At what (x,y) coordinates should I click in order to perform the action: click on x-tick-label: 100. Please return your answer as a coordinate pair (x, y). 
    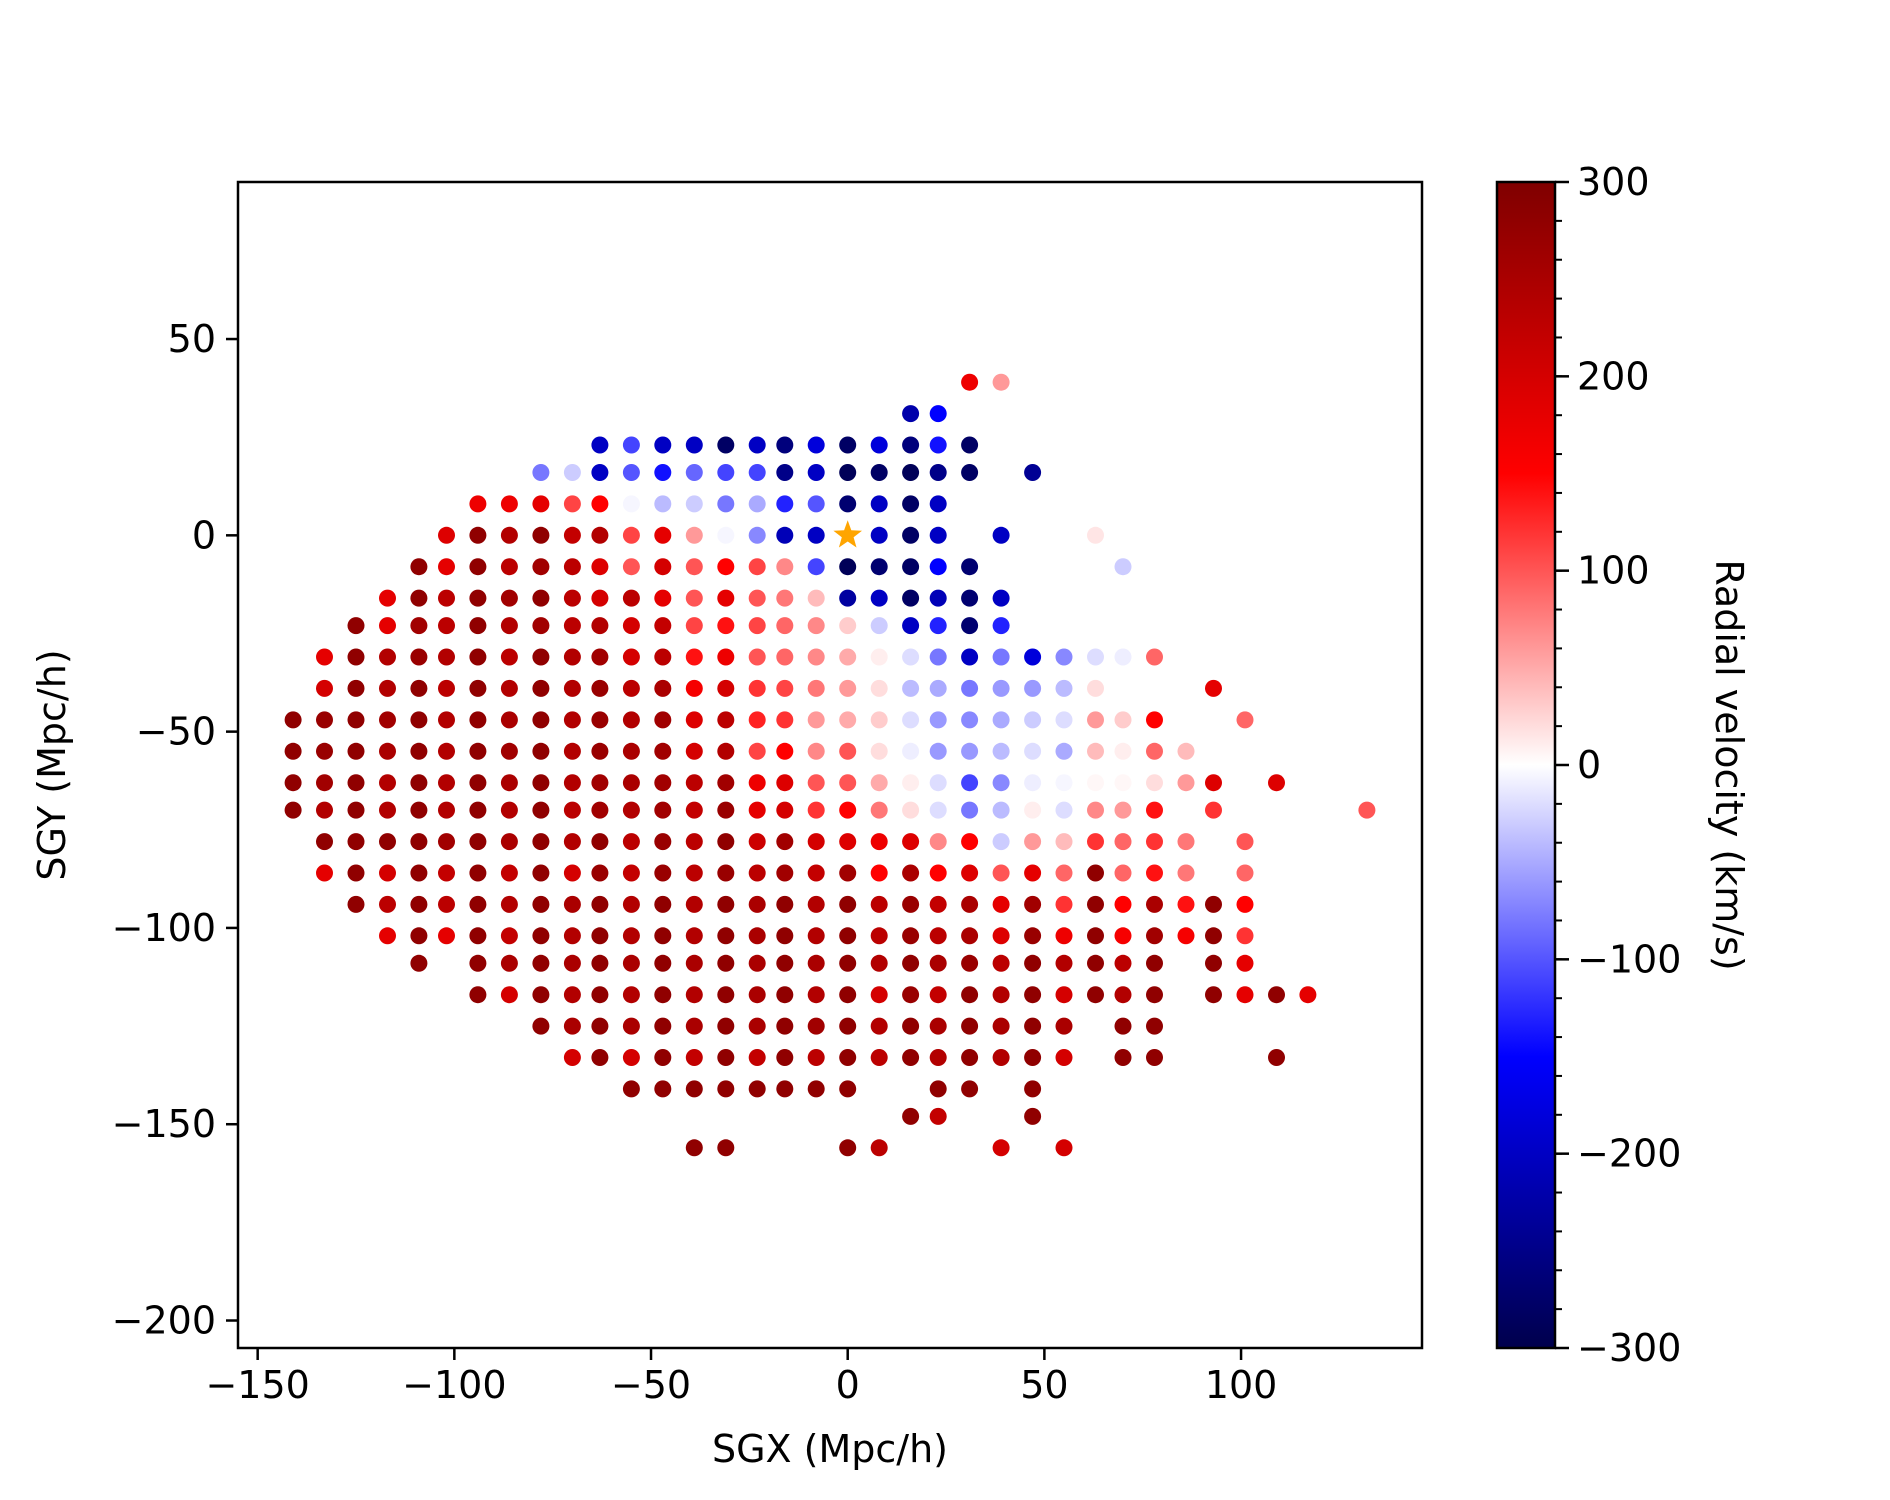
    Looking at the image, I should click on (1241, 1385).